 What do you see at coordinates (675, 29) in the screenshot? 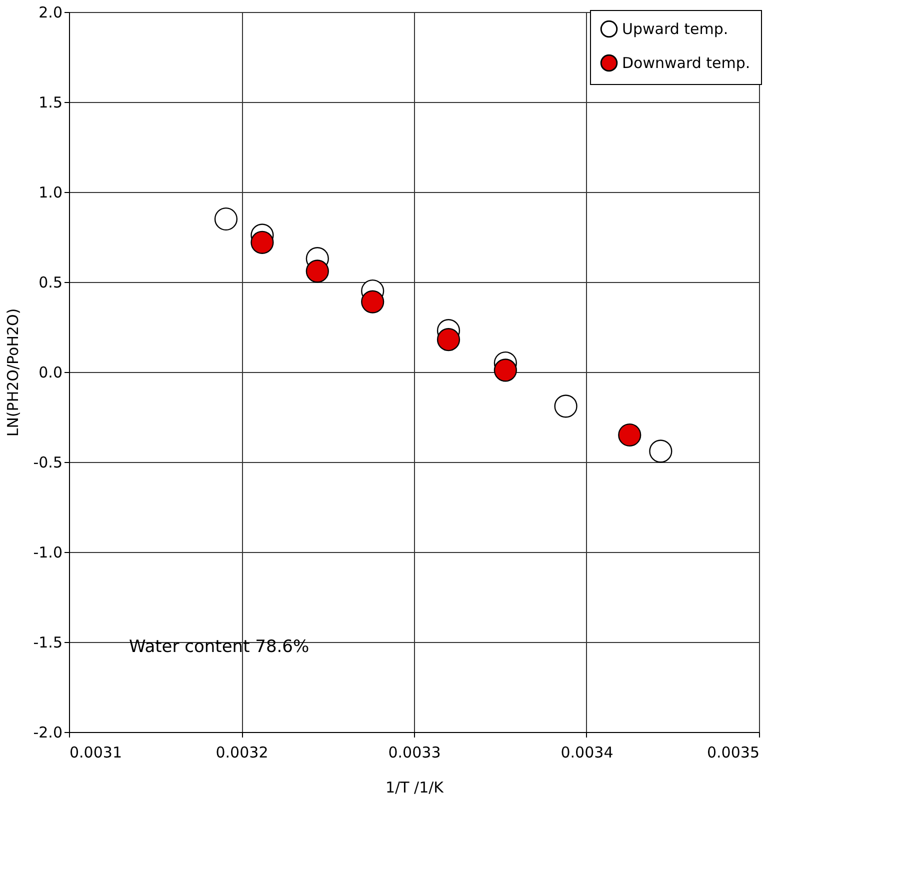
I see `legend-label: Upward temp.` at bounding box center [675, 29].